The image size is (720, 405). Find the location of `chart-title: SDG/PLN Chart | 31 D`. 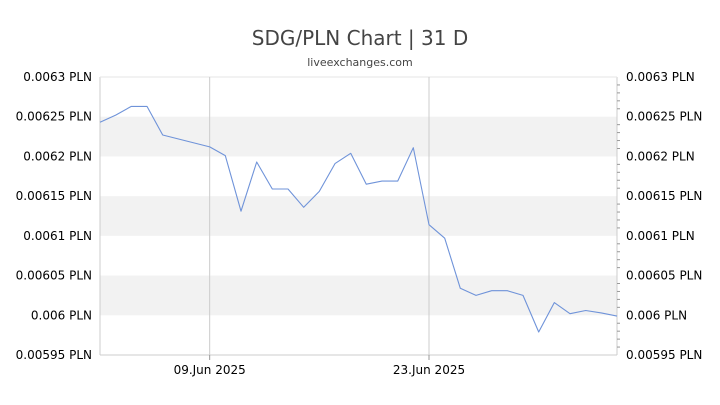

chart-title: SDG/PLN Chart | 31 D is located at coordinates (360, 38).